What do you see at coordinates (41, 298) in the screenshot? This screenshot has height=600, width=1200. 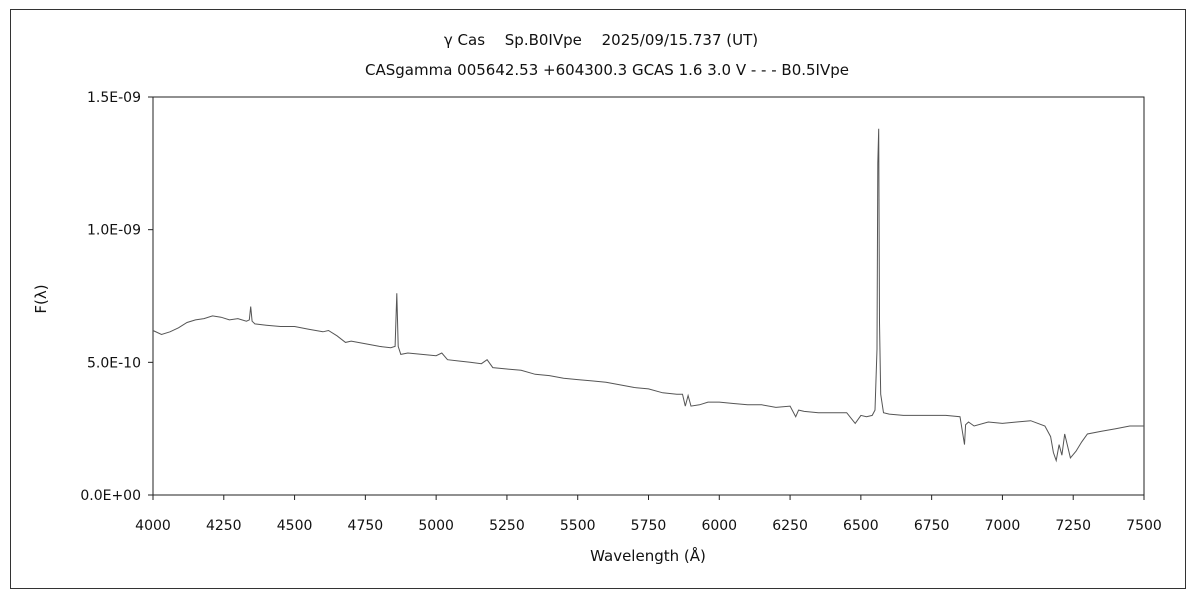 I see `y-axis-label: F(λ)` at bounding box center [41, 298].